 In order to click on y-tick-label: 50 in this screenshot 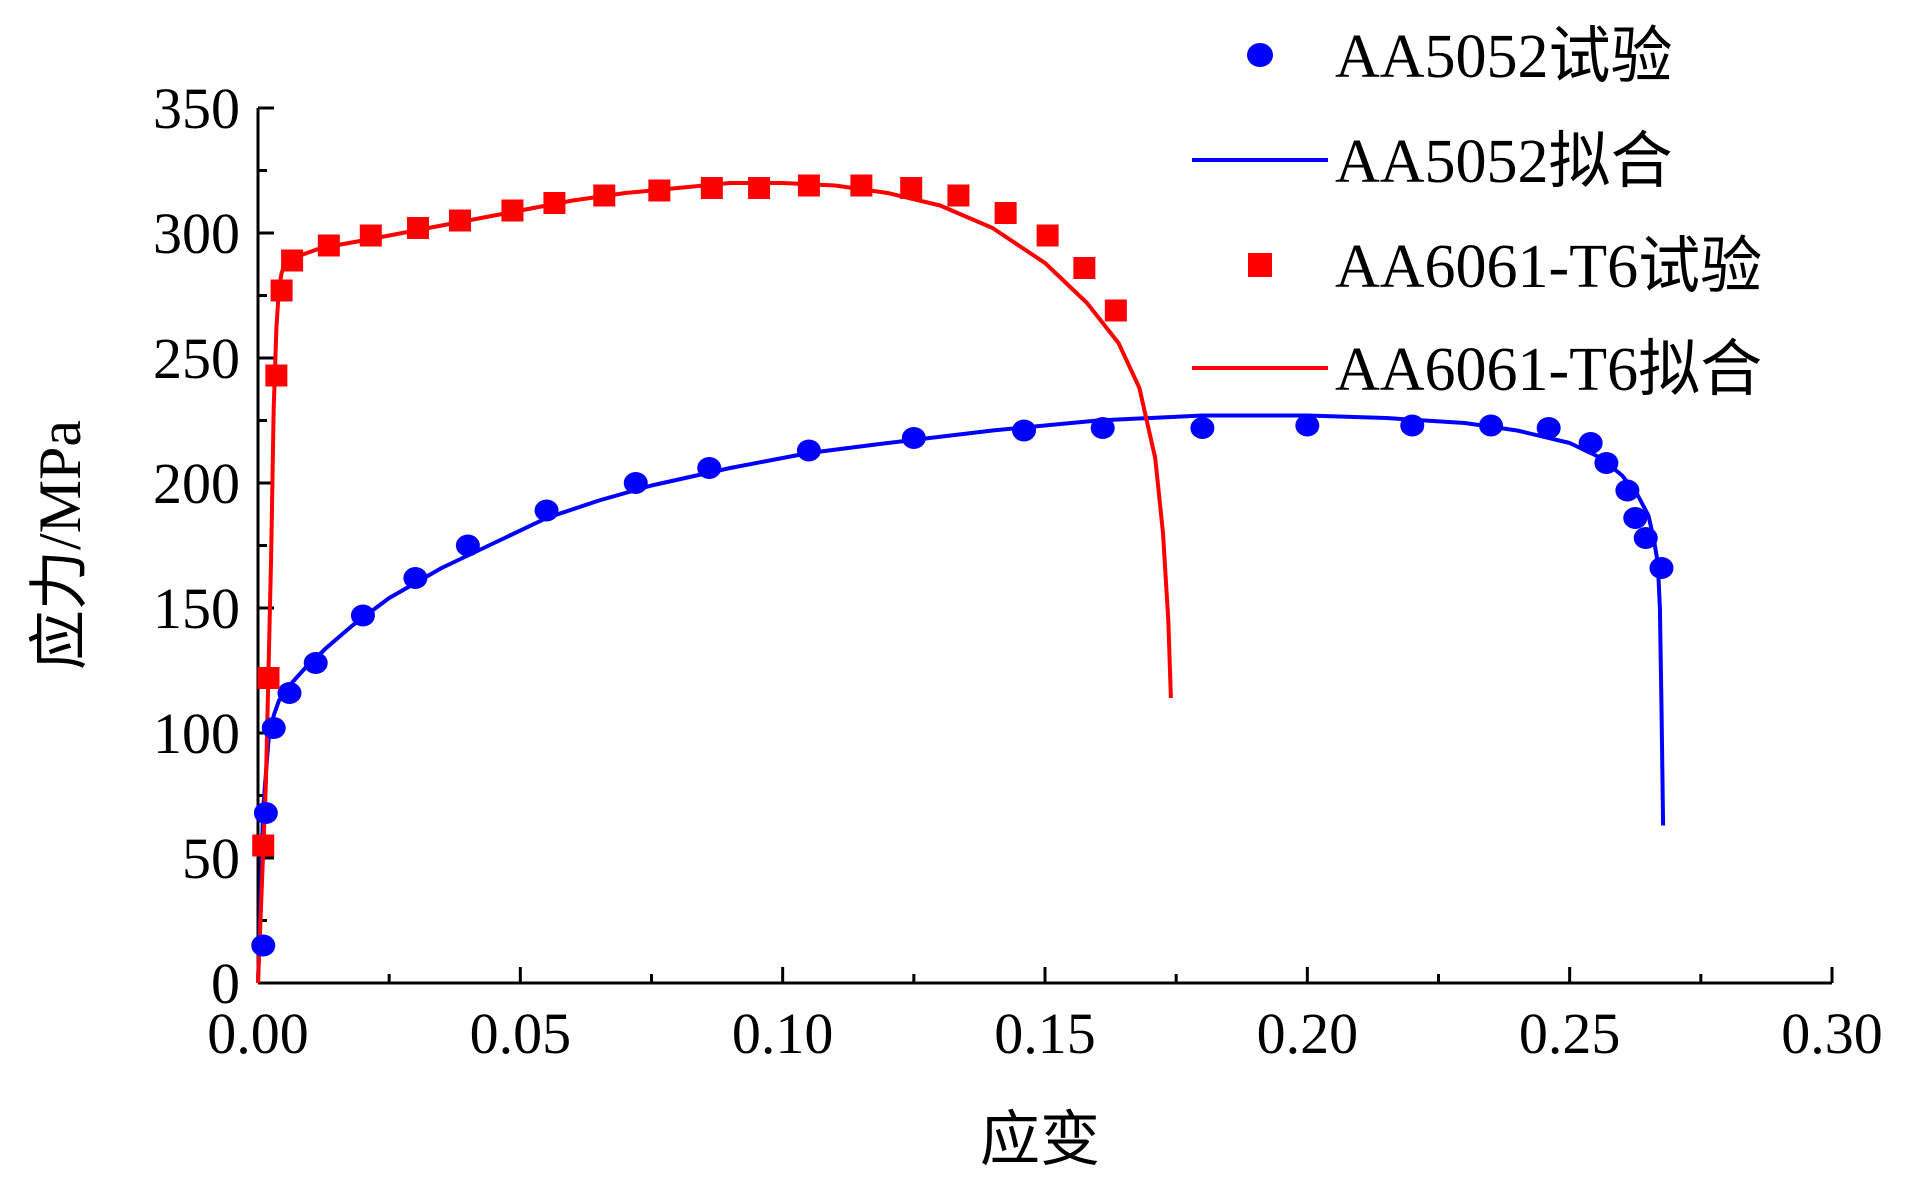, I will do `click(211, 858)`.